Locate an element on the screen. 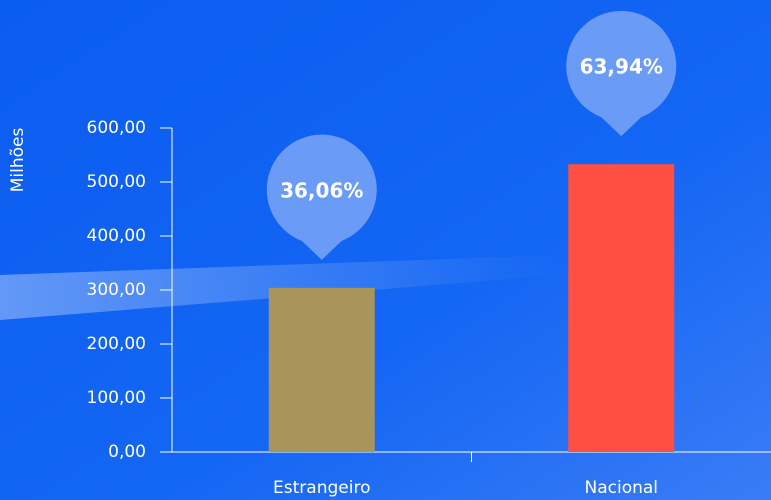 This screenshot has width=771, height=500. light-streak is located at coordinates (280, 287).